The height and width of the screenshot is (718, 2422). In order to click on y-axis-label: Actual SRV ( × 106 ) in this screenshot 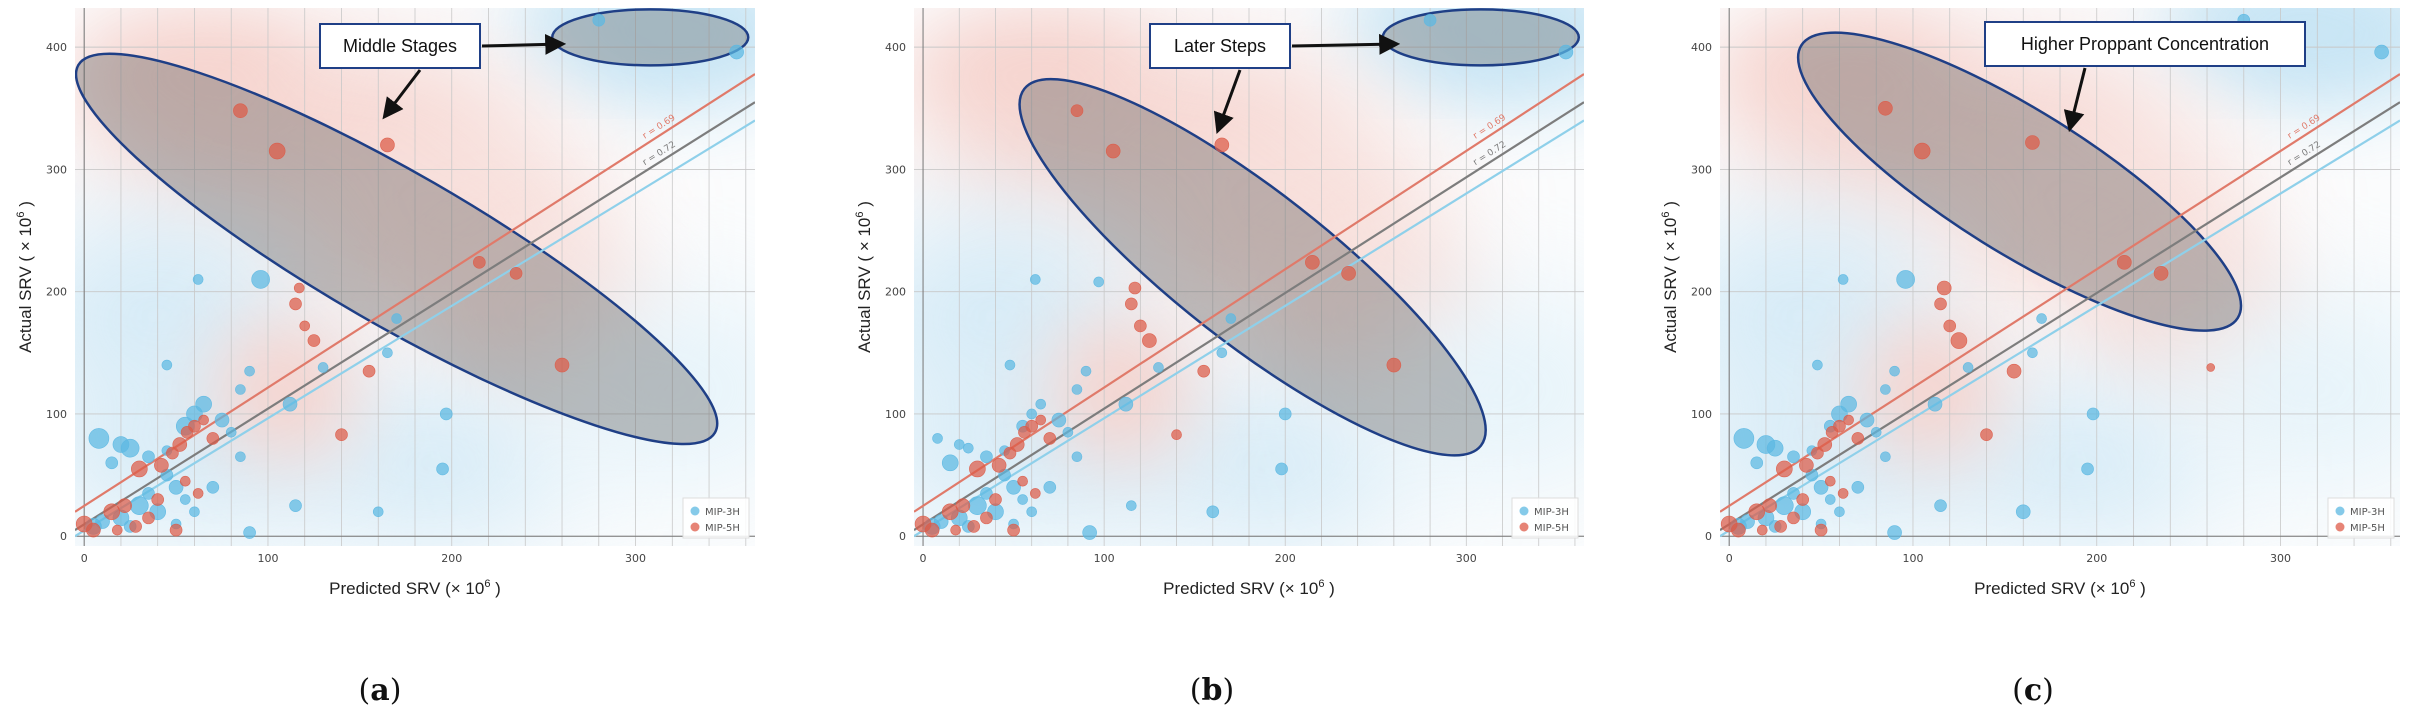, I will do `click(864, 277)`.